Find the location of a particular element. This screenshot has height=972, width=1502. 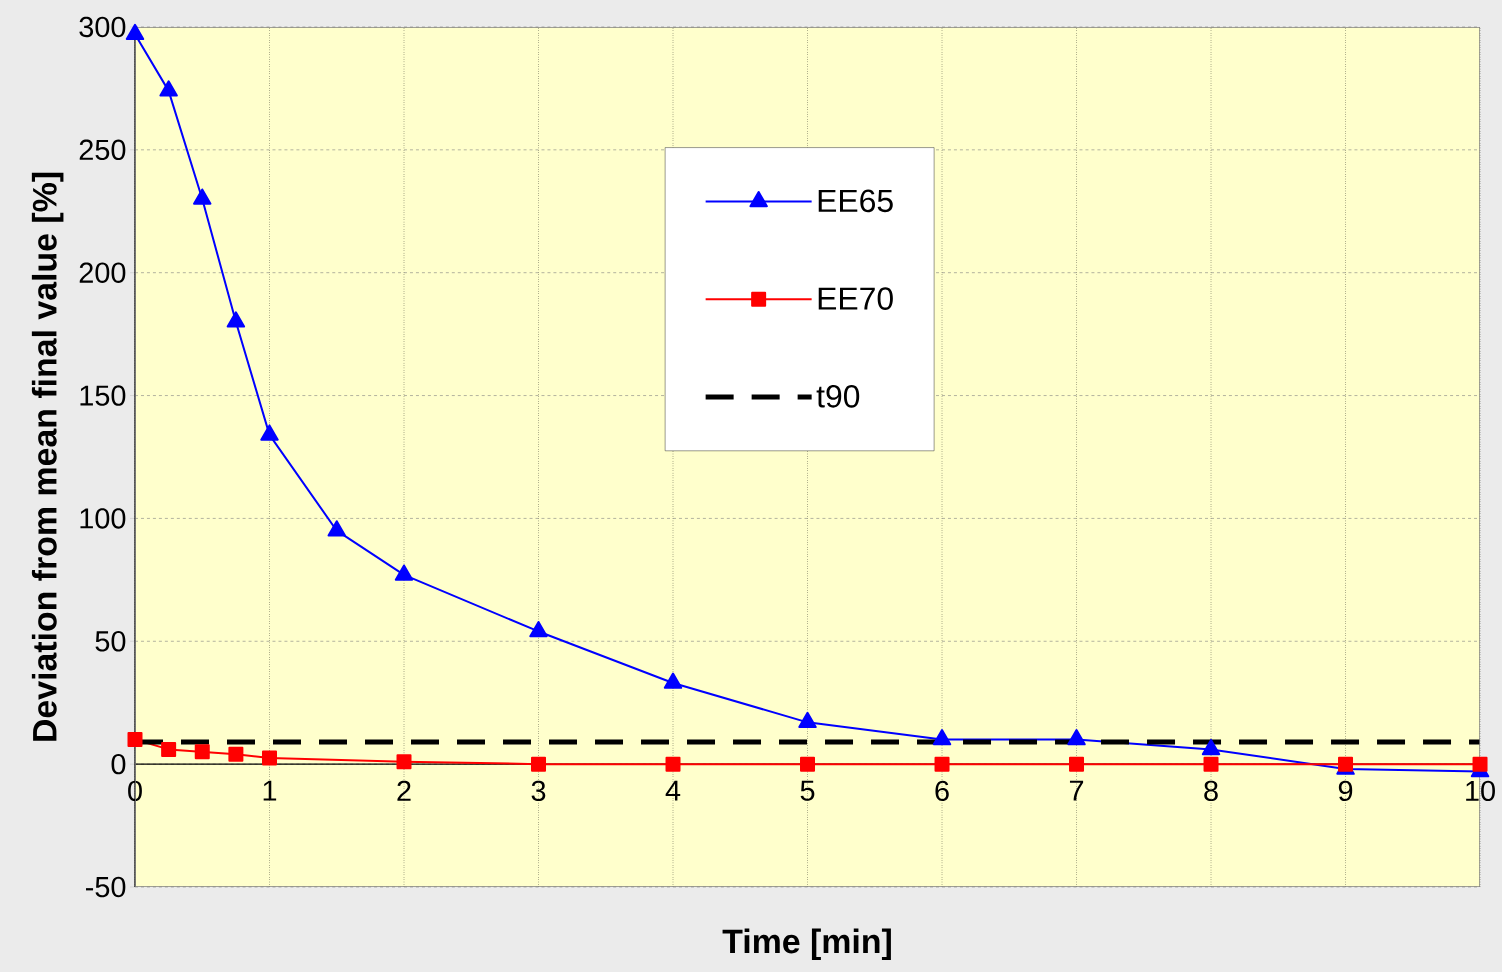

legend-label: t90 is located at coordinates (838, 396).